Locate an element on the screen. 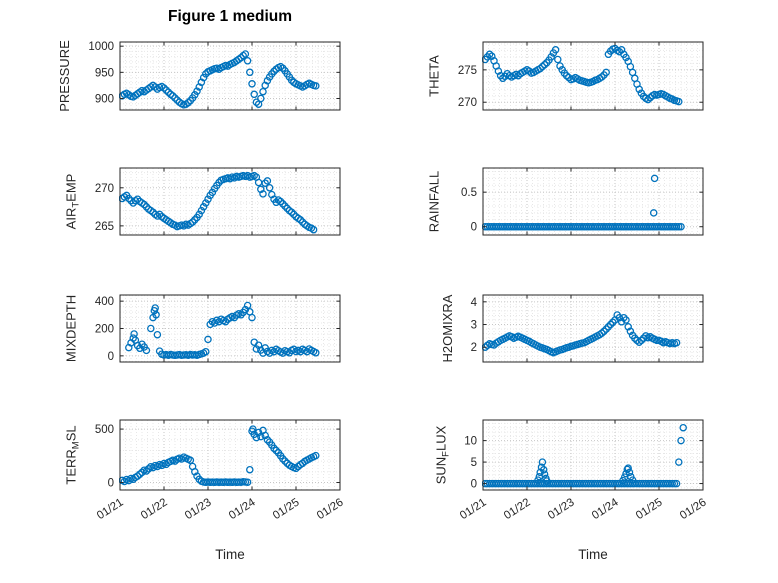 The height and width of the screenshot is (583, 778). subplot-mixdepth: 0 200 400 MIXDEPTH is located at coordinates (202, 328).